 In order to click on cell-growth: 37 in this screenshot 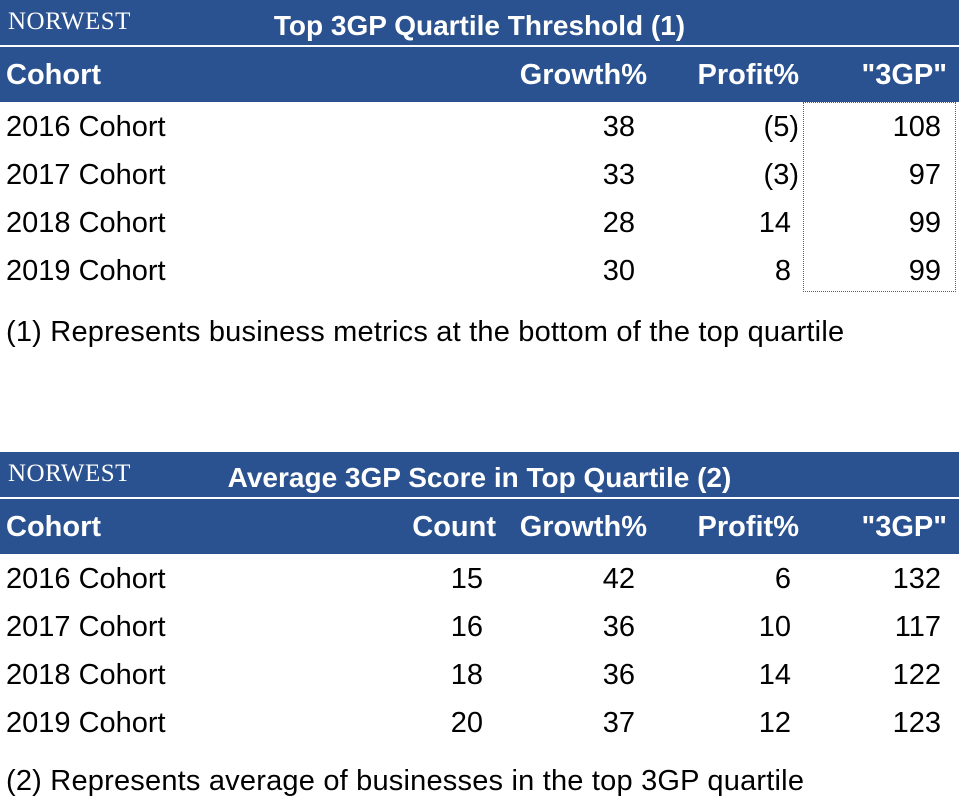, I will do `click(618, 723)`.